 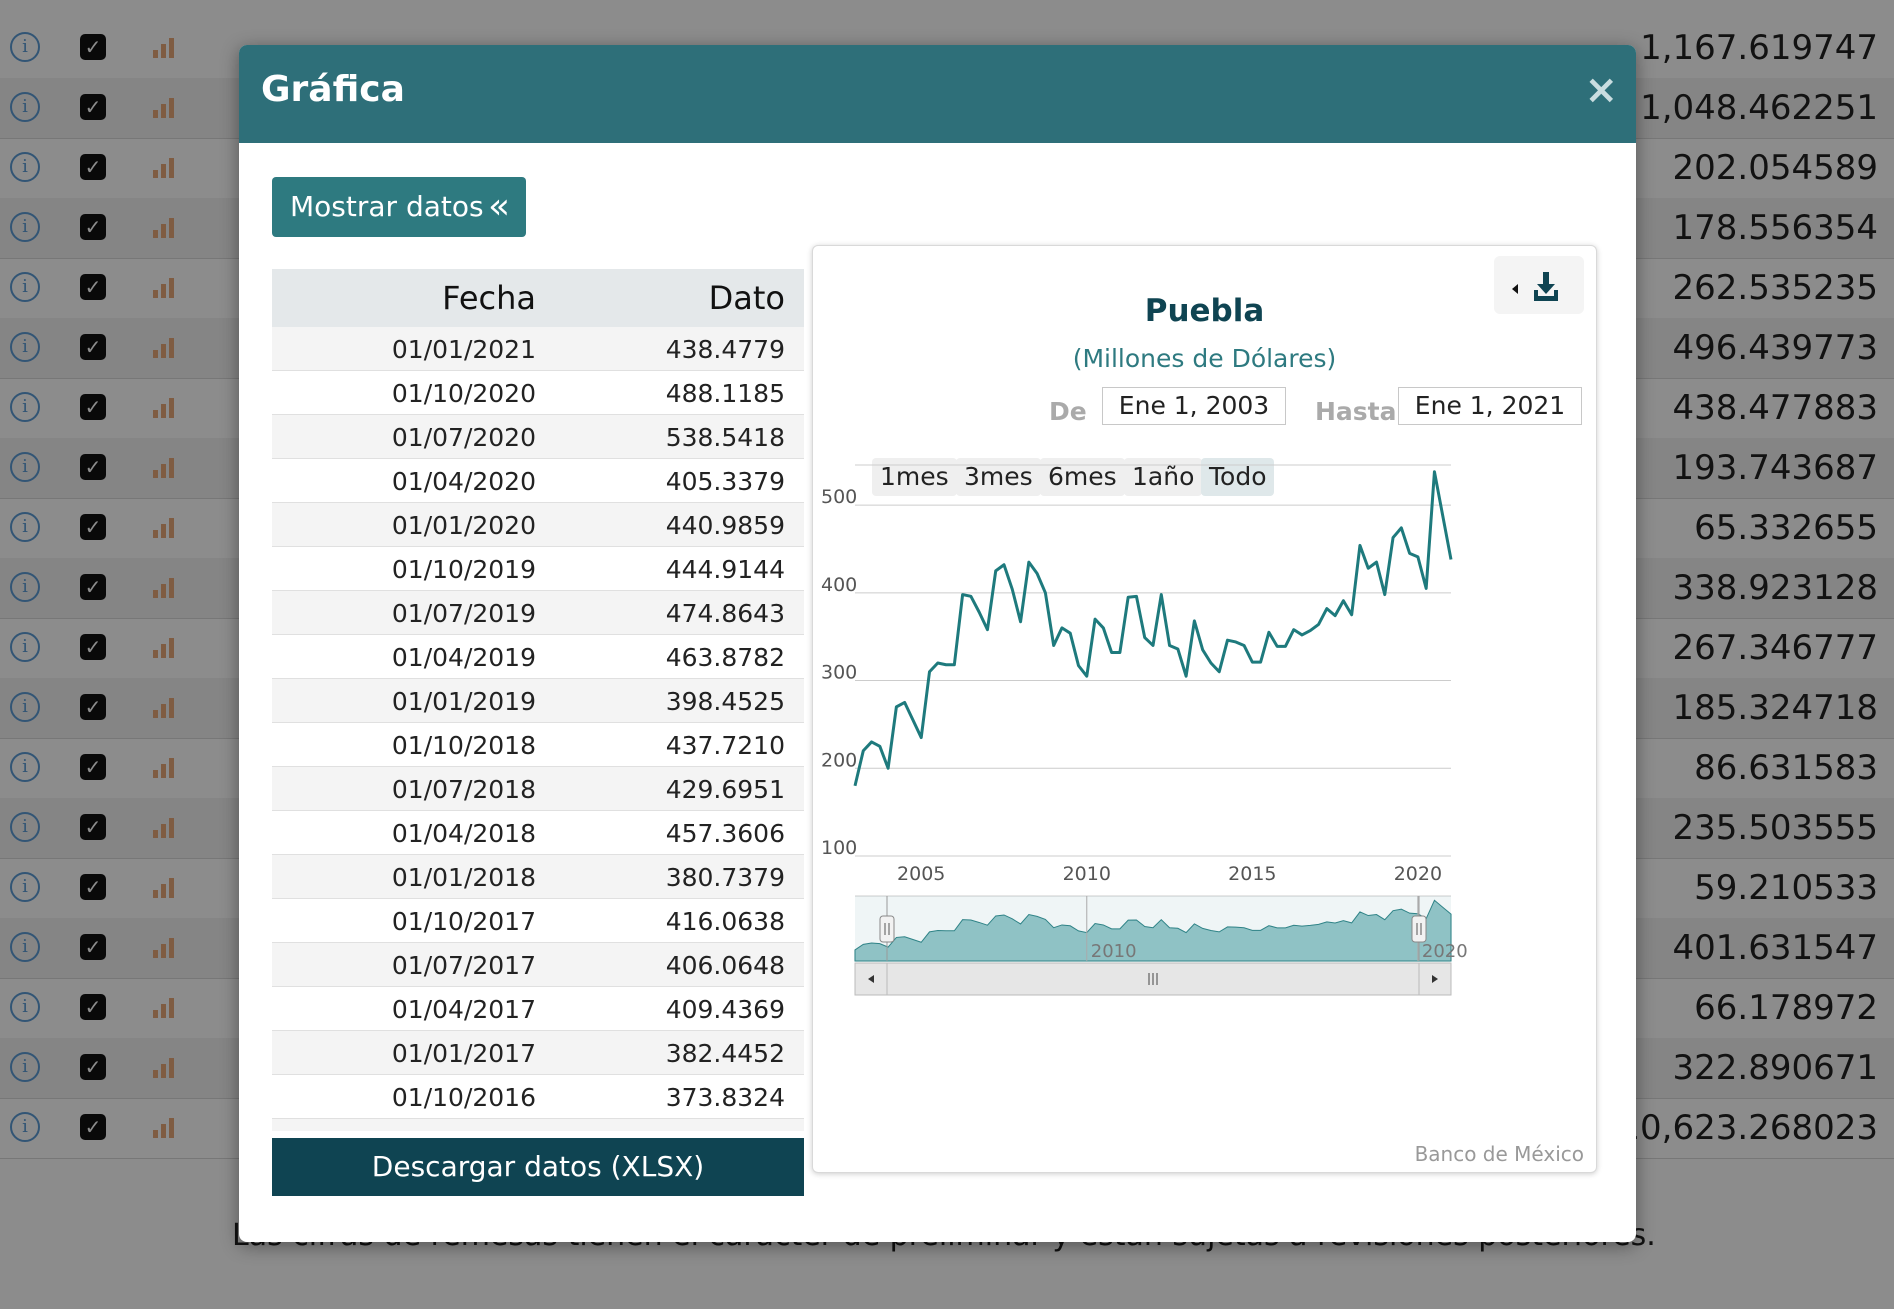 I want to click on zoom-button-1mes: 1mes, so click(x=914, y=477).